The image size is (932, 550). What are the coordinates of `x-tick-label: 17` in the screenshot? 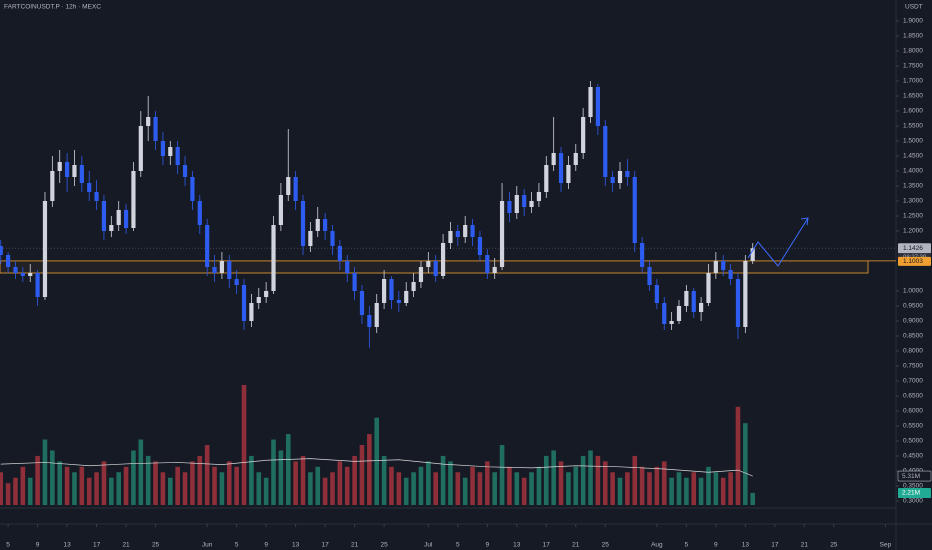 It's located at (547, 545).